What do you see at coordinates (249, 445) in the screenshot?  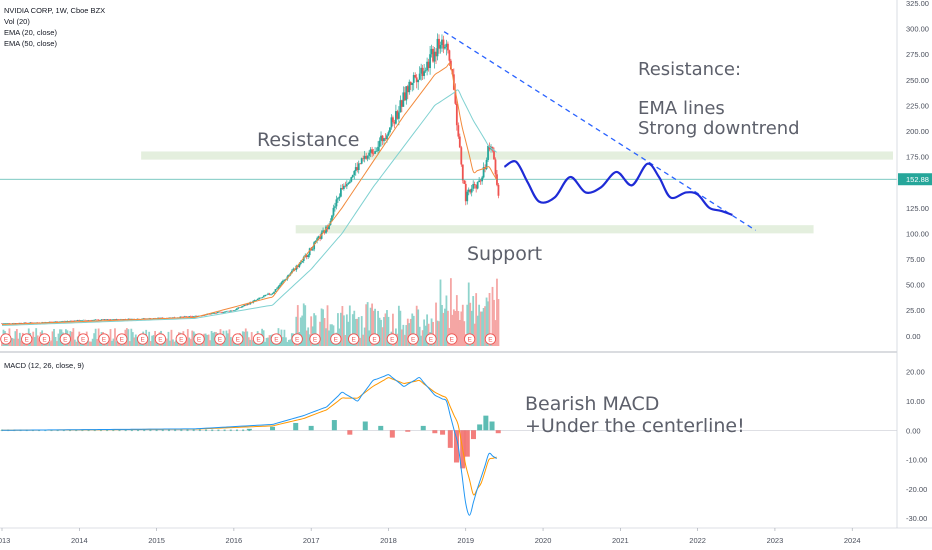 I see `macd-line` at bounding box center [249, 445].